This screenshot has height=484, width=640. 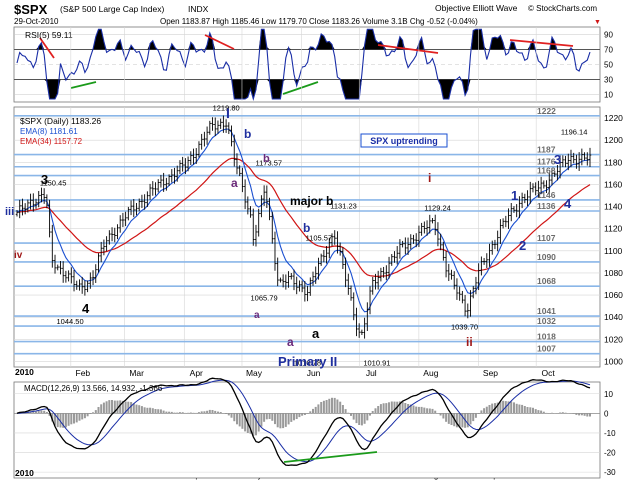 I want to click on price-tick-label: 1220, so click(x=613, y=118).